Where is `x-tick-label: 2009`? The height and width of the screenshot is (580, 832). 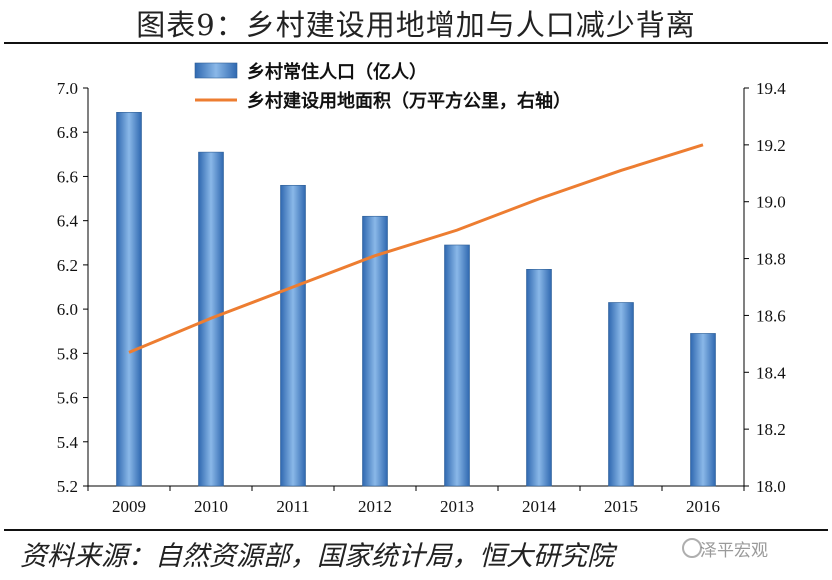
x-tick-label: 2009 is located at coordinates (129, 506).